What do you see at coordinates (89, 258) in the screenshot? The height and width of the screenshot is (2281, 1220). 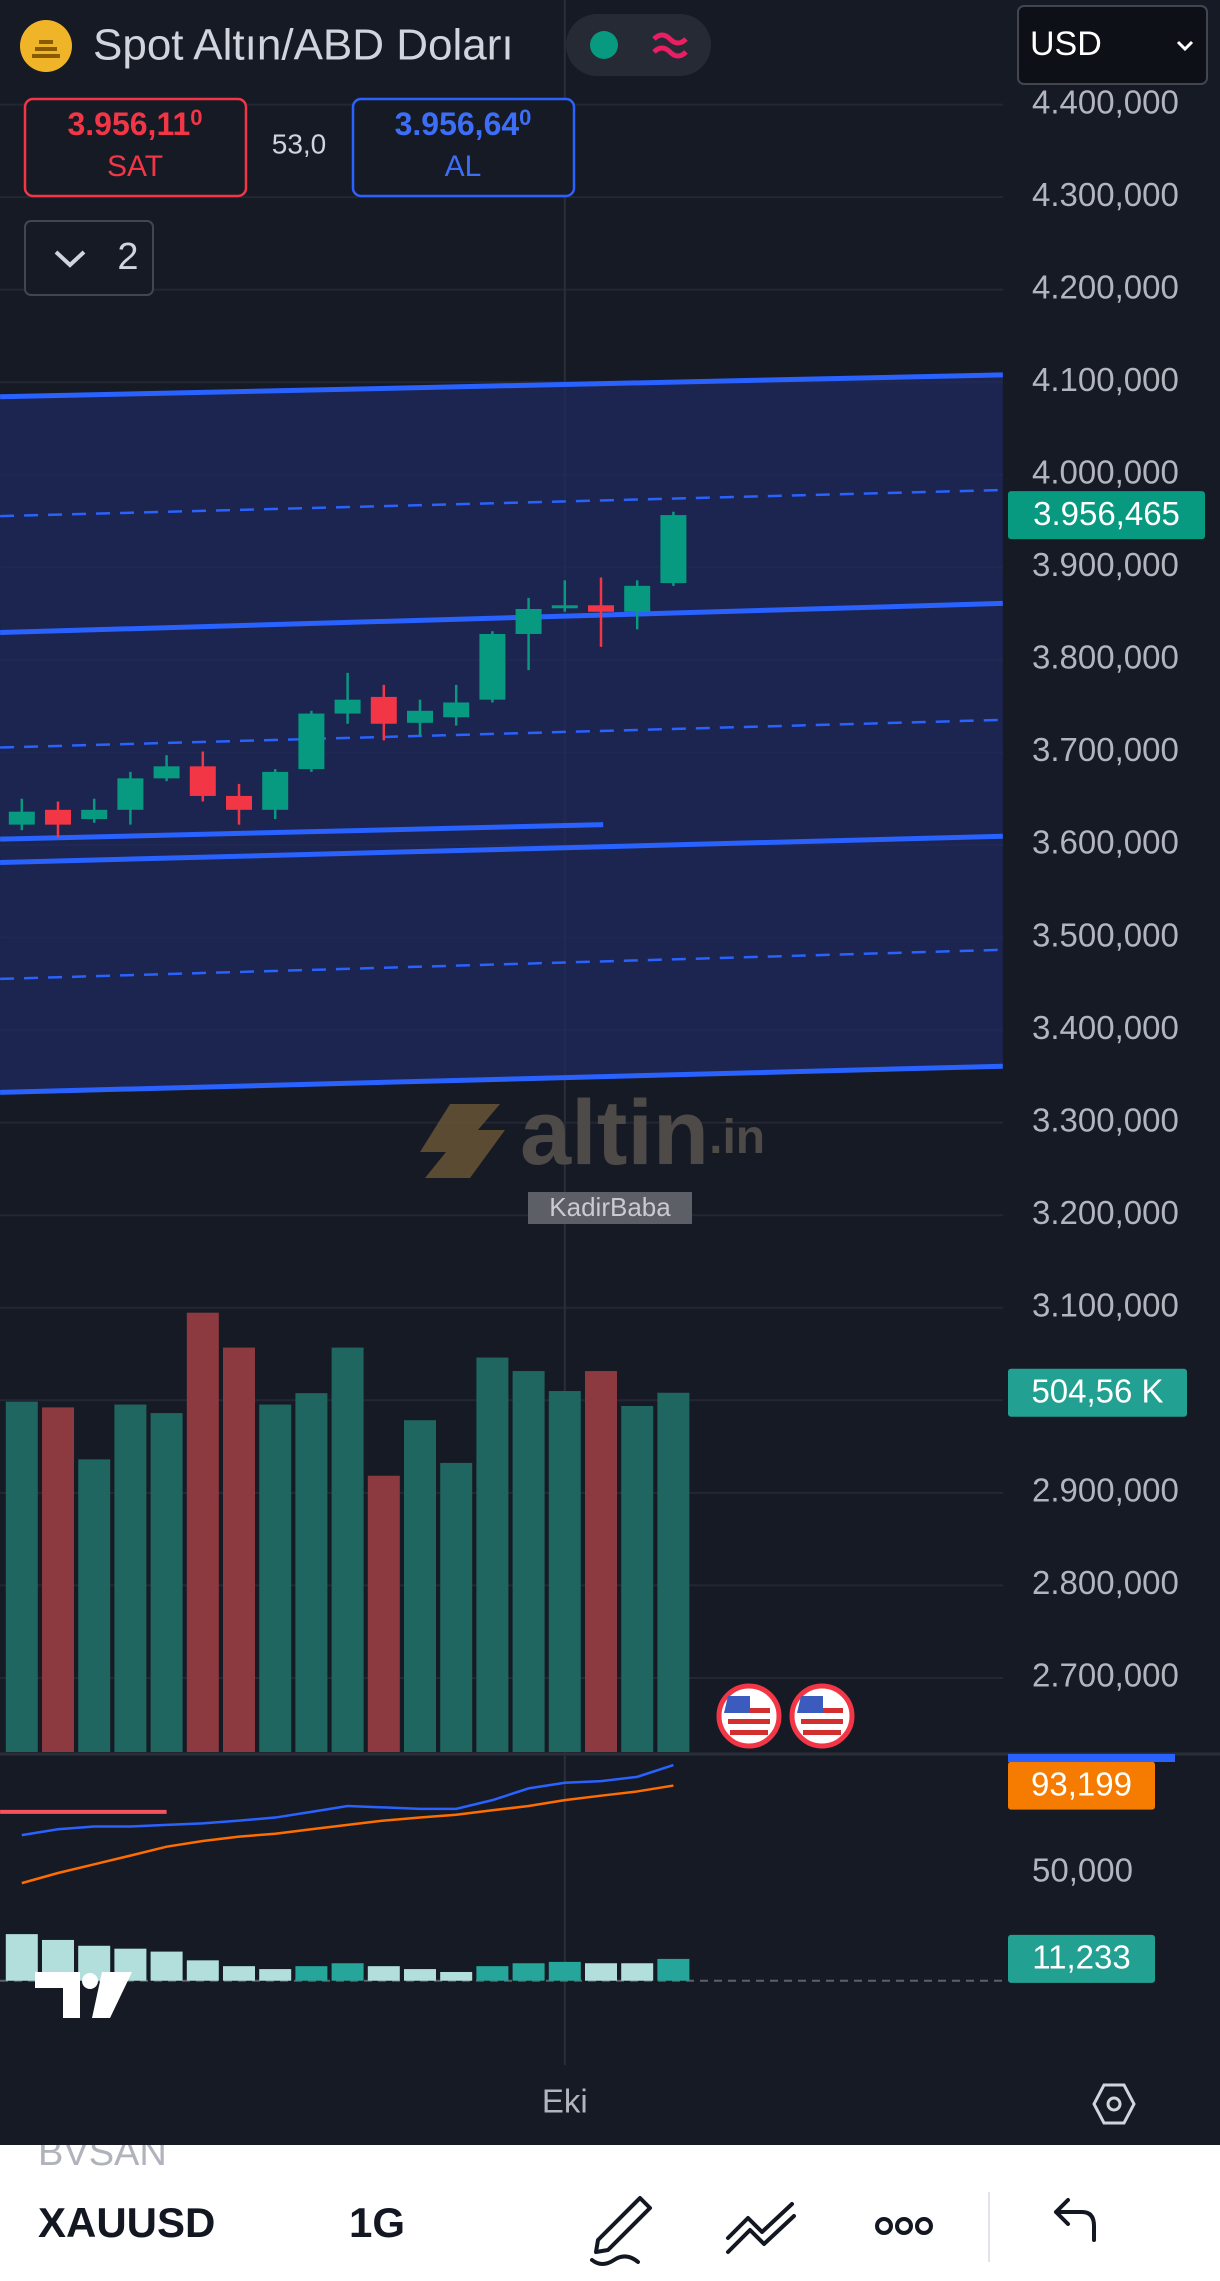 I see `indicators-toggle` at bounding box center [89, 258].